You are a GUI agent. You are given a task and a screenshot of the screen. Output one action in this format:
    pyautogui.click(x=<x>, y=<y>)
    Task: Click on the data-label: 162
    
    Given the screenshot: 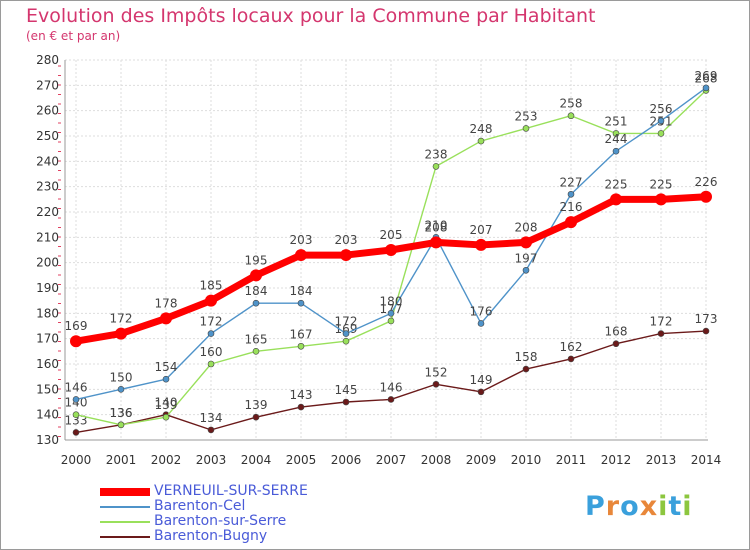 What is the action you would take?
    pyautogui.click(x=571, y=347)
    